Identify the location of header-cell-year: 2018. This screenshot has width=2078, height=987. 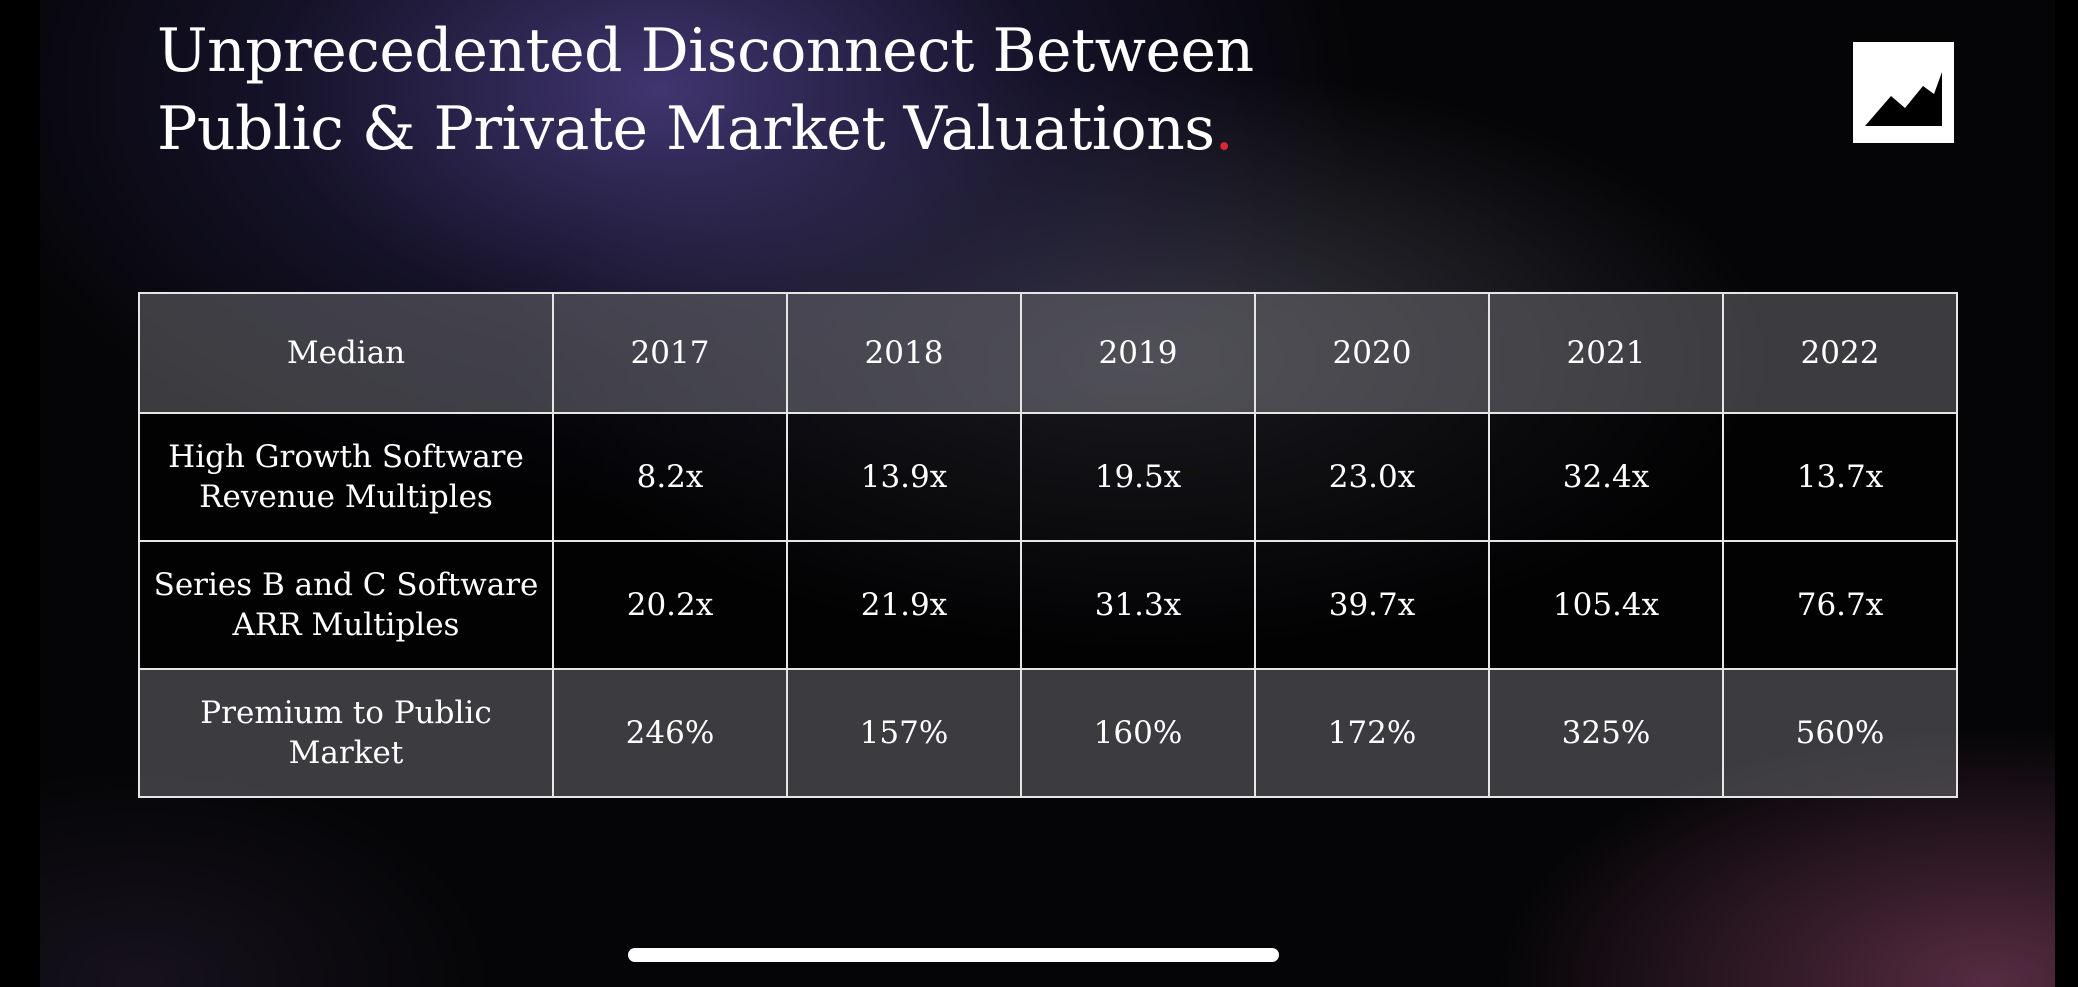
(904, 353).